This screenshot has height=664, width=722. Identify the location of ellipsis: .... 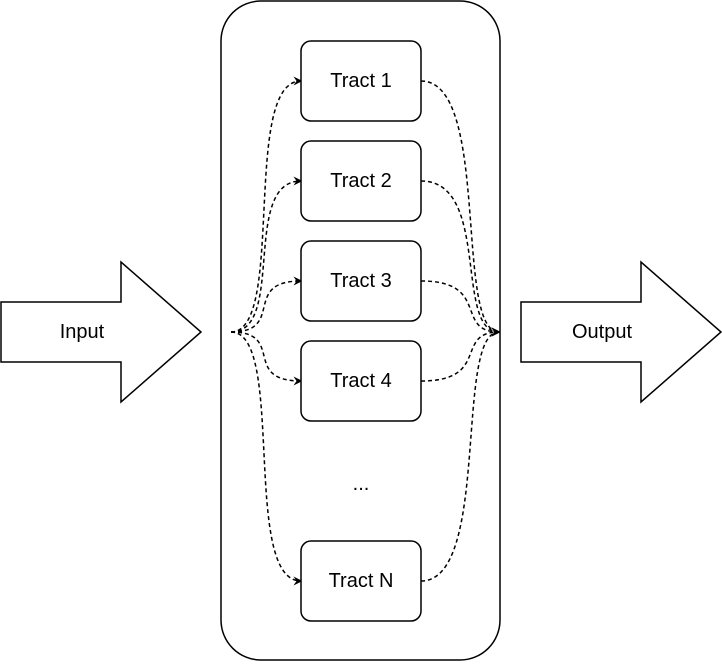
(361, 484).